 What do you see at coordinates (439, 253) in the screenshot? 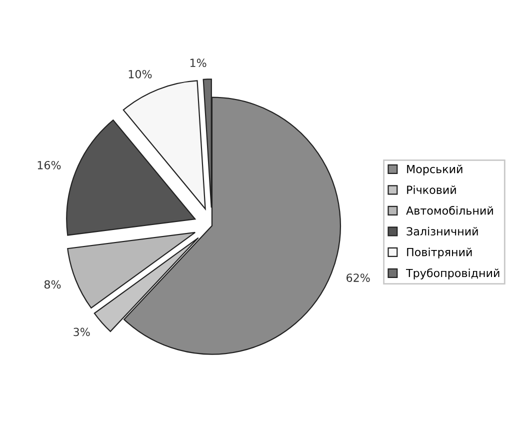
I see `legend-label: Повітряний` at bounding box center [439, 253].